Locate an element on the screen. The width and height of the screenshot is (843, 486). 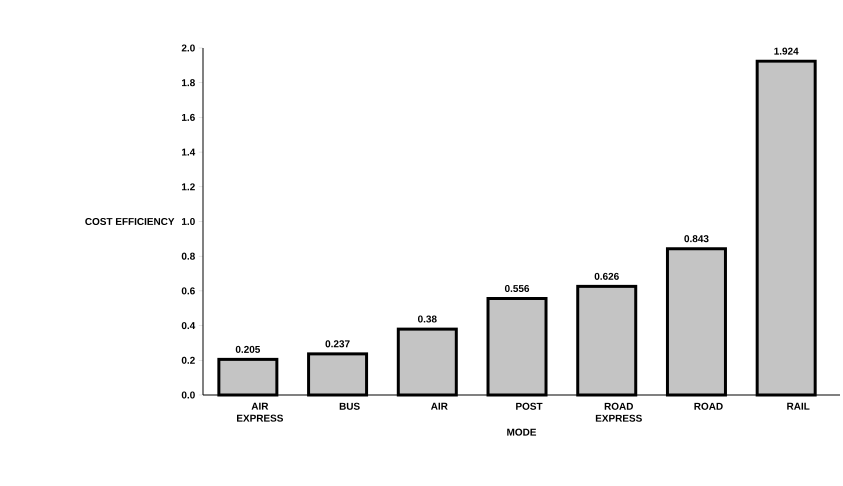
y-tick-label: 0.8 is located at coordinates (188, 256).